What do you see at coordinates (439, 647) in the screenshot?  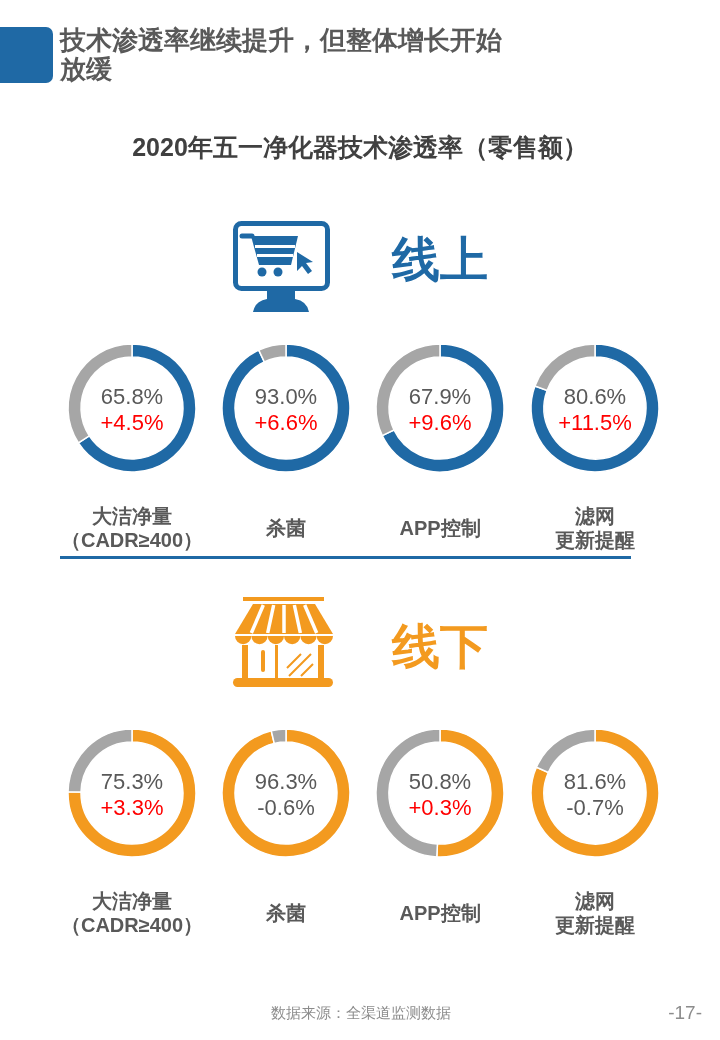 I see `text: 线下` at bounding box center [439, 647].